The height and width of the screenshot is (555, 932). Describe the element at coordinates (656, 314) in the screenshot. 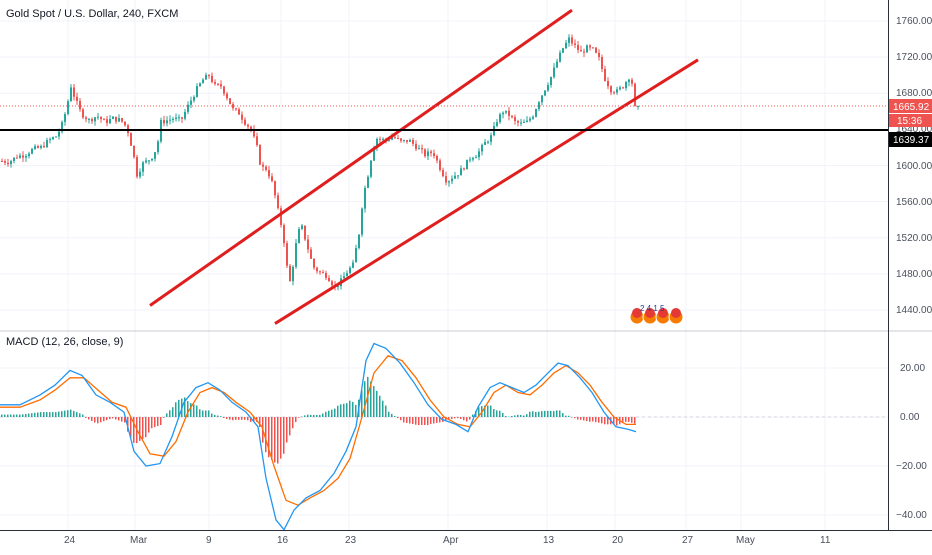

I see `events-badge: 2 4 1 5` at that location.